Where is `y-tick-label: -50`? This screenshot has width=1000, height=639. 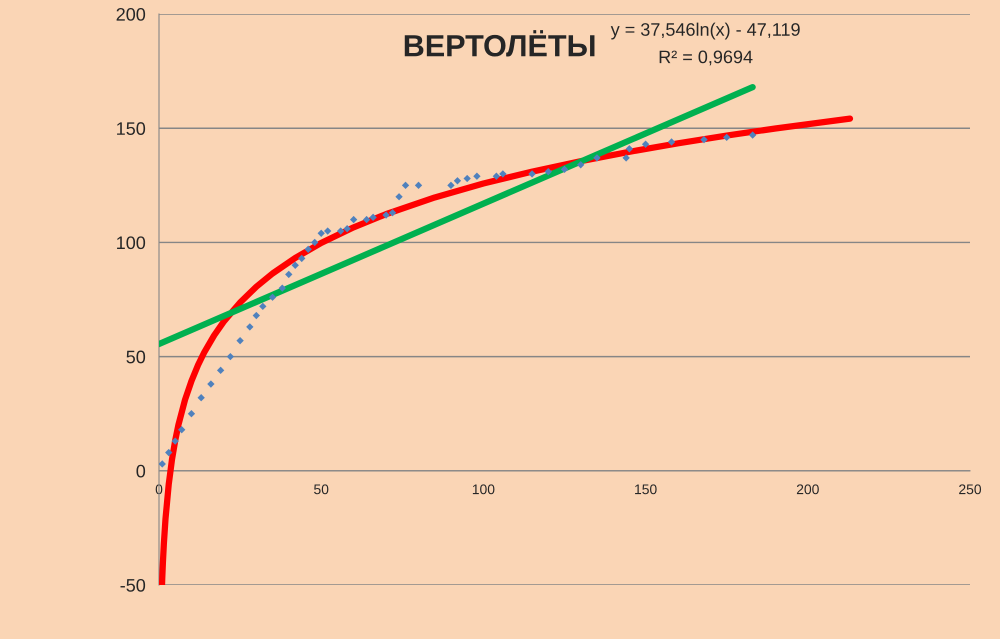 y-tick-label: -50 is located at coordinates (133, 585).